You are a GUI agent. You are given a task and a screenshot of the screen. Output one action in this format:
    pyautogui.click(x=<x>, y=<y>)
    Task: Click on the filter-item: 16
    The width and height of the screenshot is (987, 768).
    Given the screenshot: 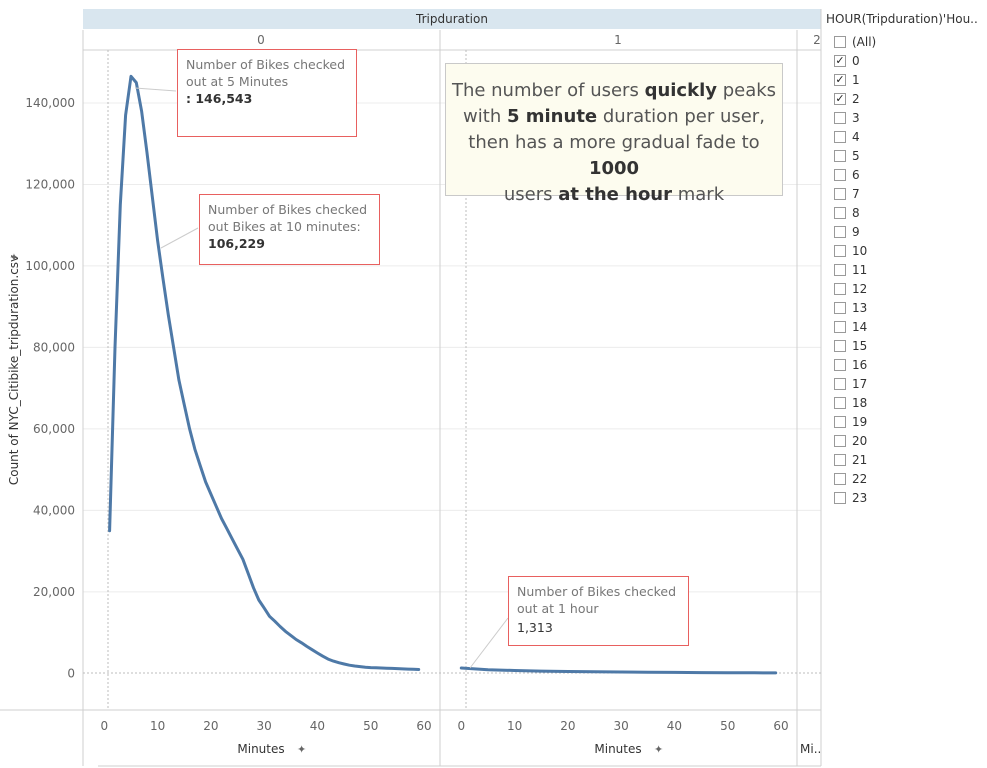 What is the action you would take?
    pyautogui.click(x=906, y=364)
    